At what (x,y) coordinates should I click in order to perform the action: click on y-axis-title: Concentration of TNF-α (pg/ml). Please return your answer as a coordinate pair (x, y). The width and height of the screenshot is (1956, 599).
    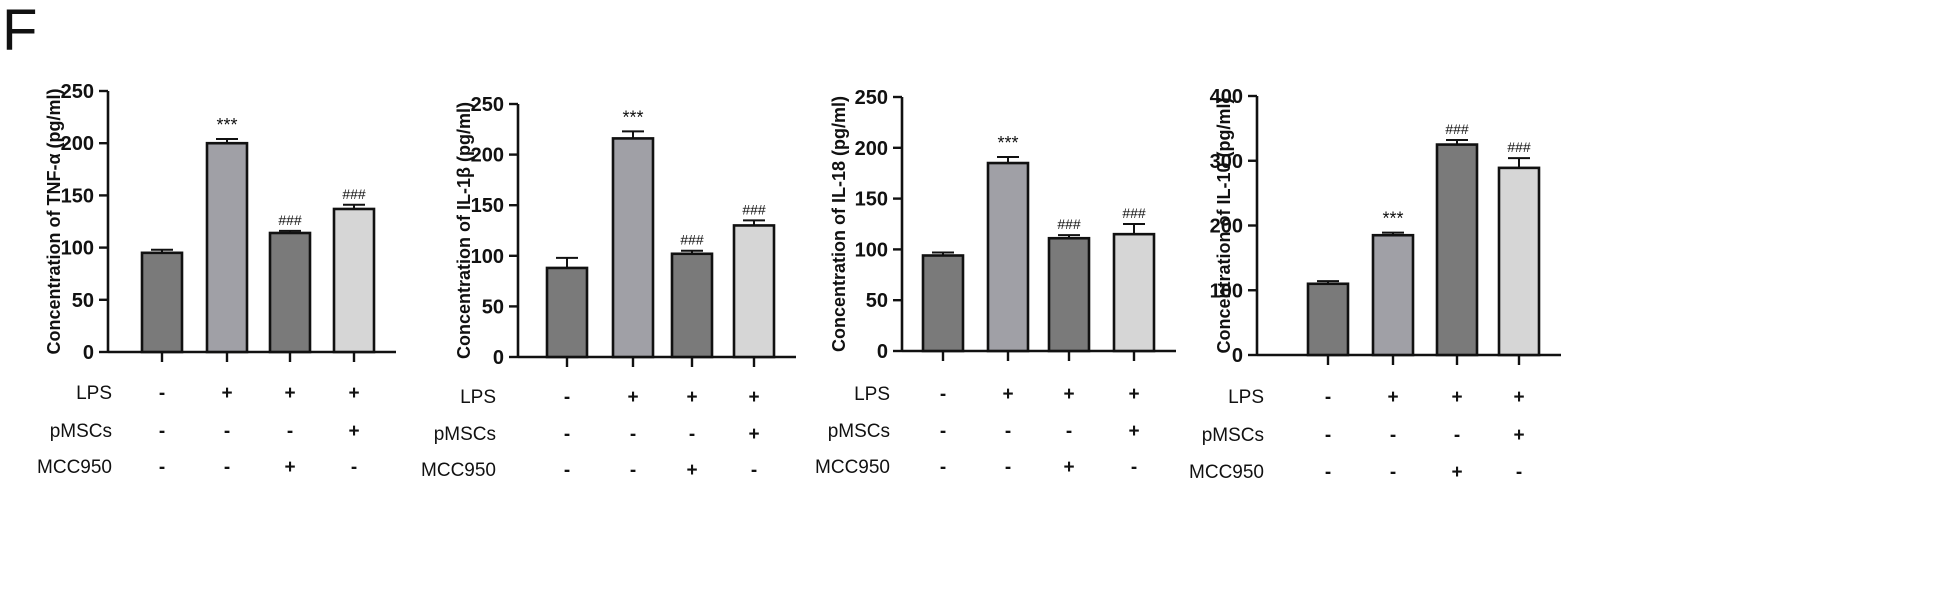
    Looking at the image, I should click on (54, 221).